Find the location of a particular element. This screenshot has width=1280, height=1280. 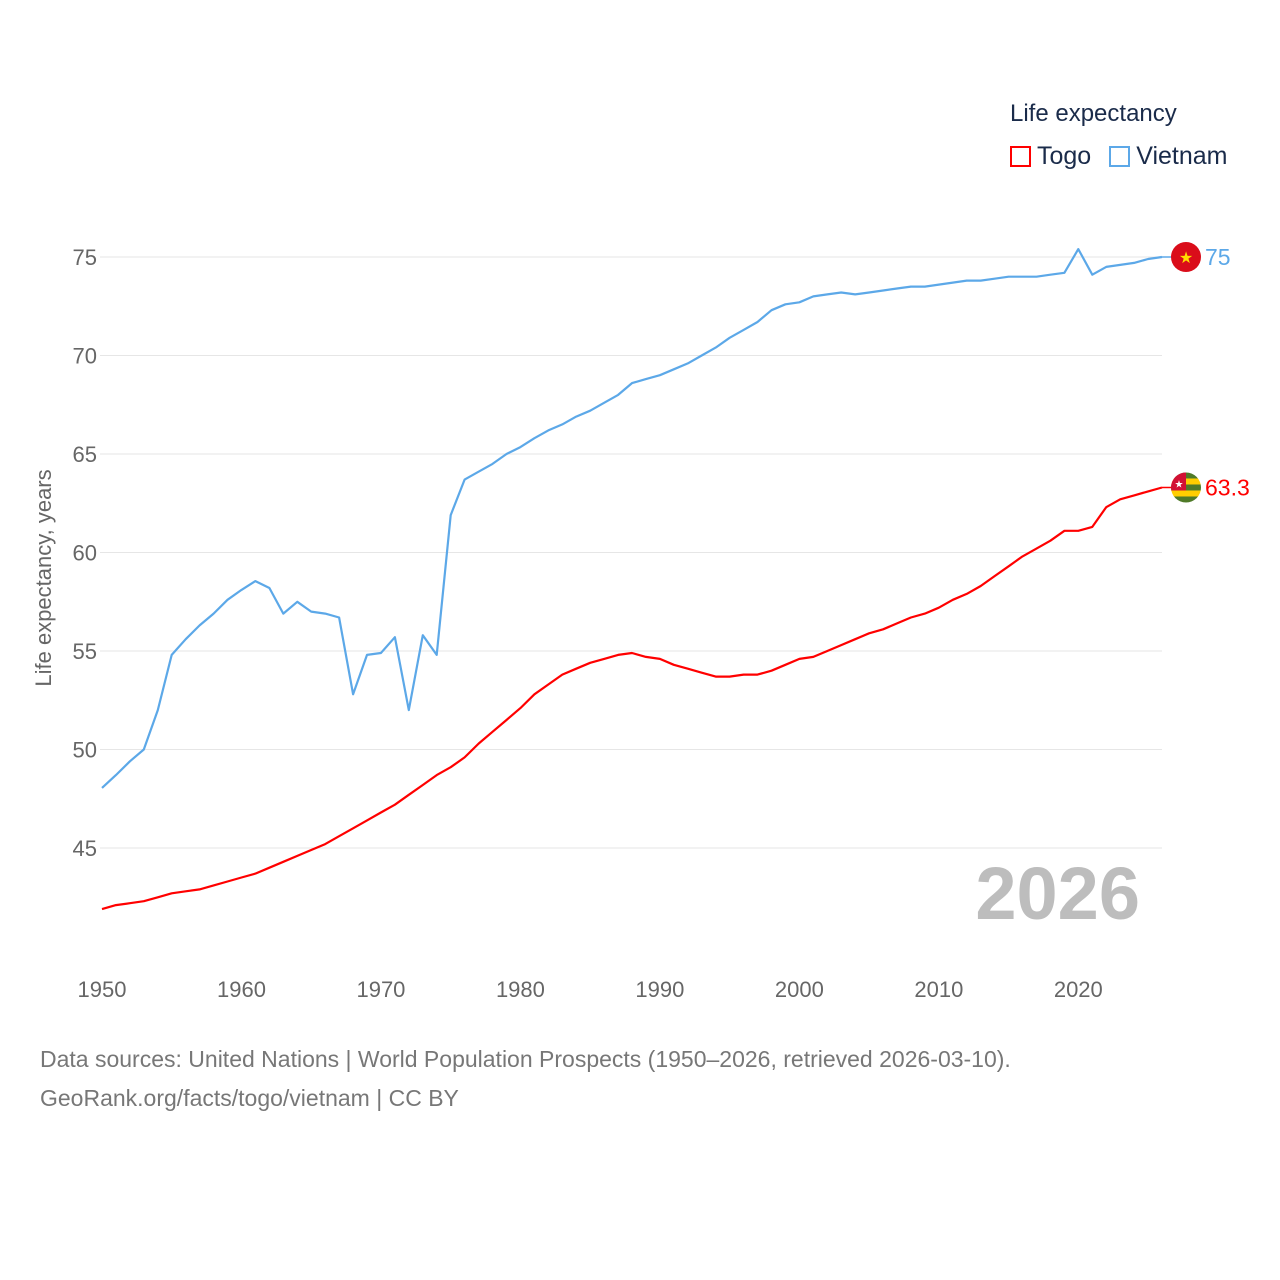

vietnam-flag-icon is located at coordinates (1186, 257).